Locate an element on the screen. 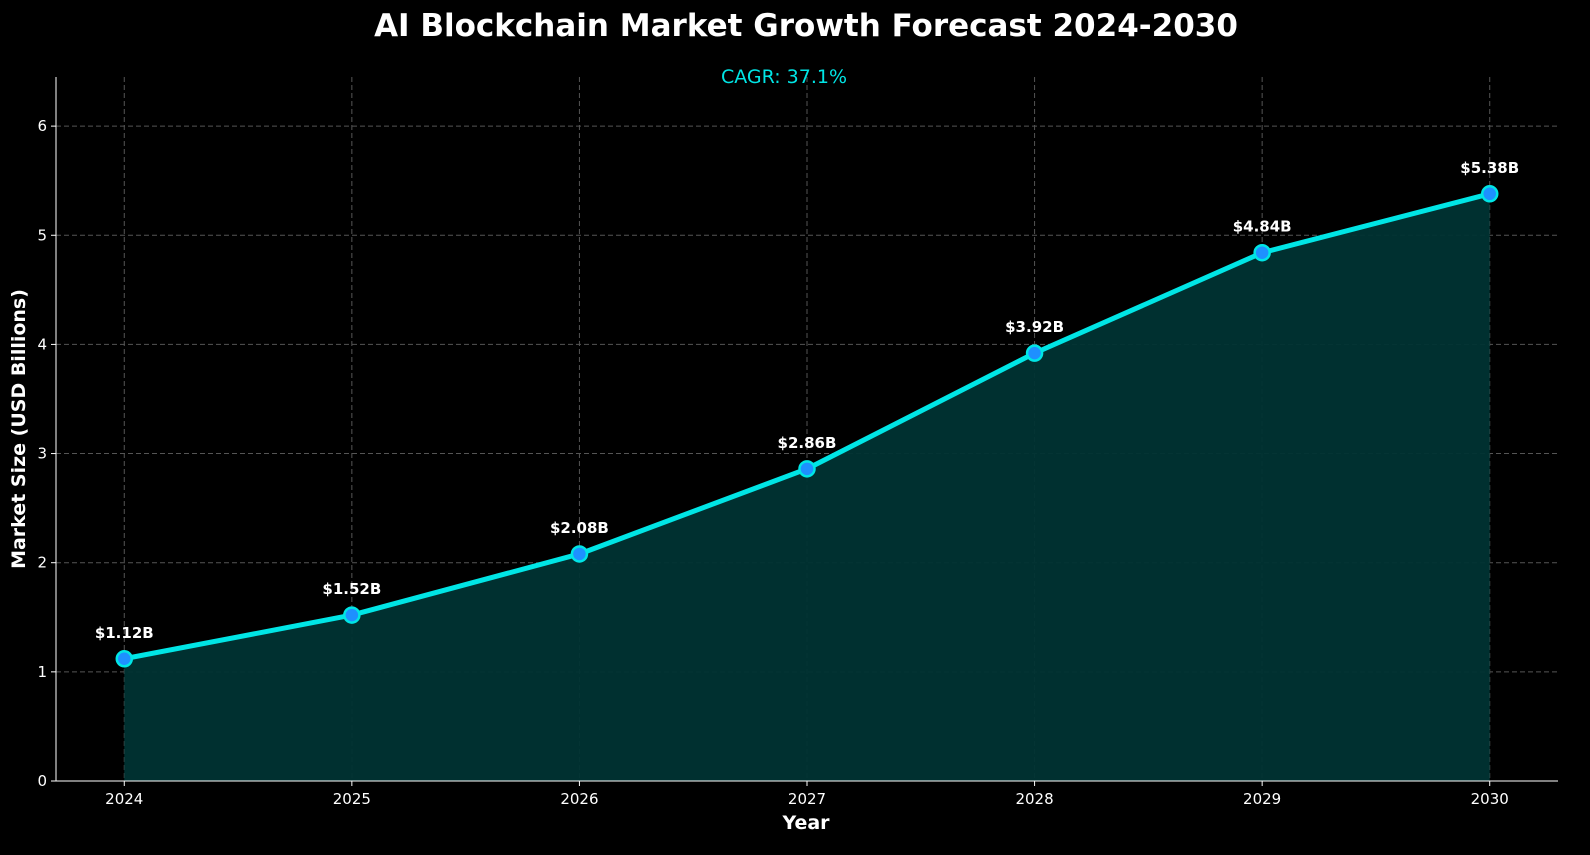  data-label: $4.84B is located at coordinates (1262, 227).